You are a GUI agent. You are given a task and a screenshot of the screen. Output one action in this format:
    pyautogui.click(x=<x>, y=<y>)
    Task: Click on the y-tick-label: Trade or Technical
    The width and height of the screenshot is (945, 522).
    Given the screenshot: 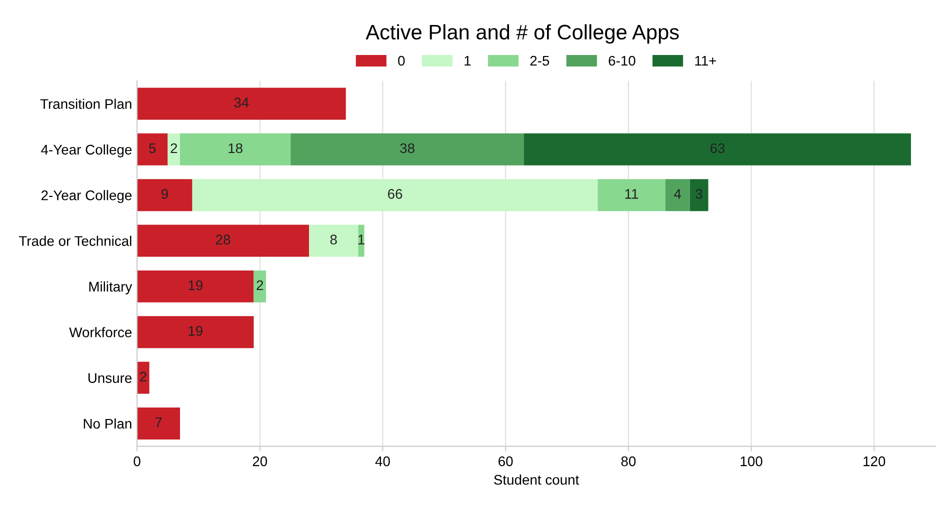 What is the action you would take?
    pyautogui.click(x=75, y=241)
    